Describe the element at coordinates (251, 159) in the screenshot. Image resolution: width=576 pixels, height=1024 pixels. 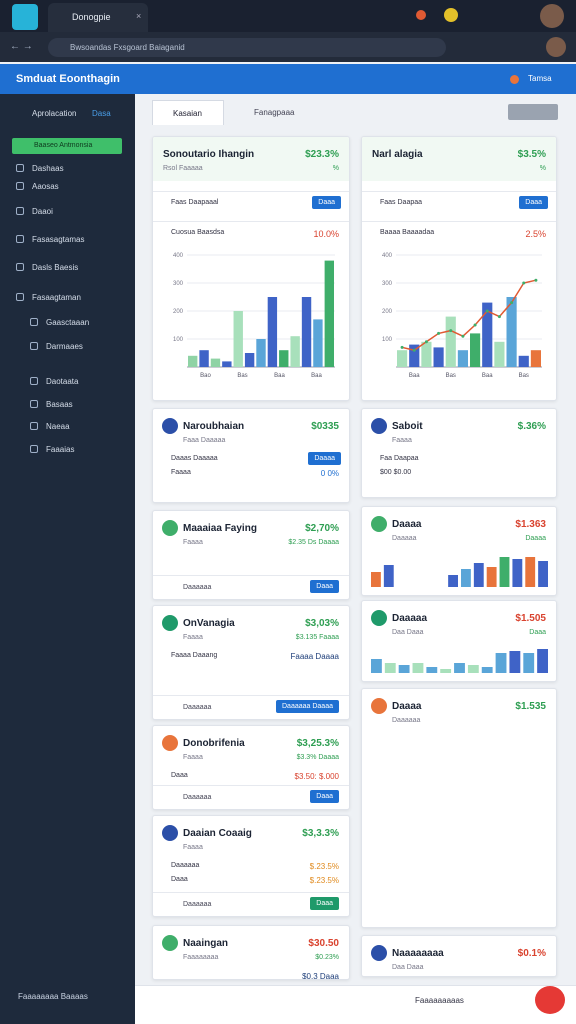
I see `card-head` at that location.